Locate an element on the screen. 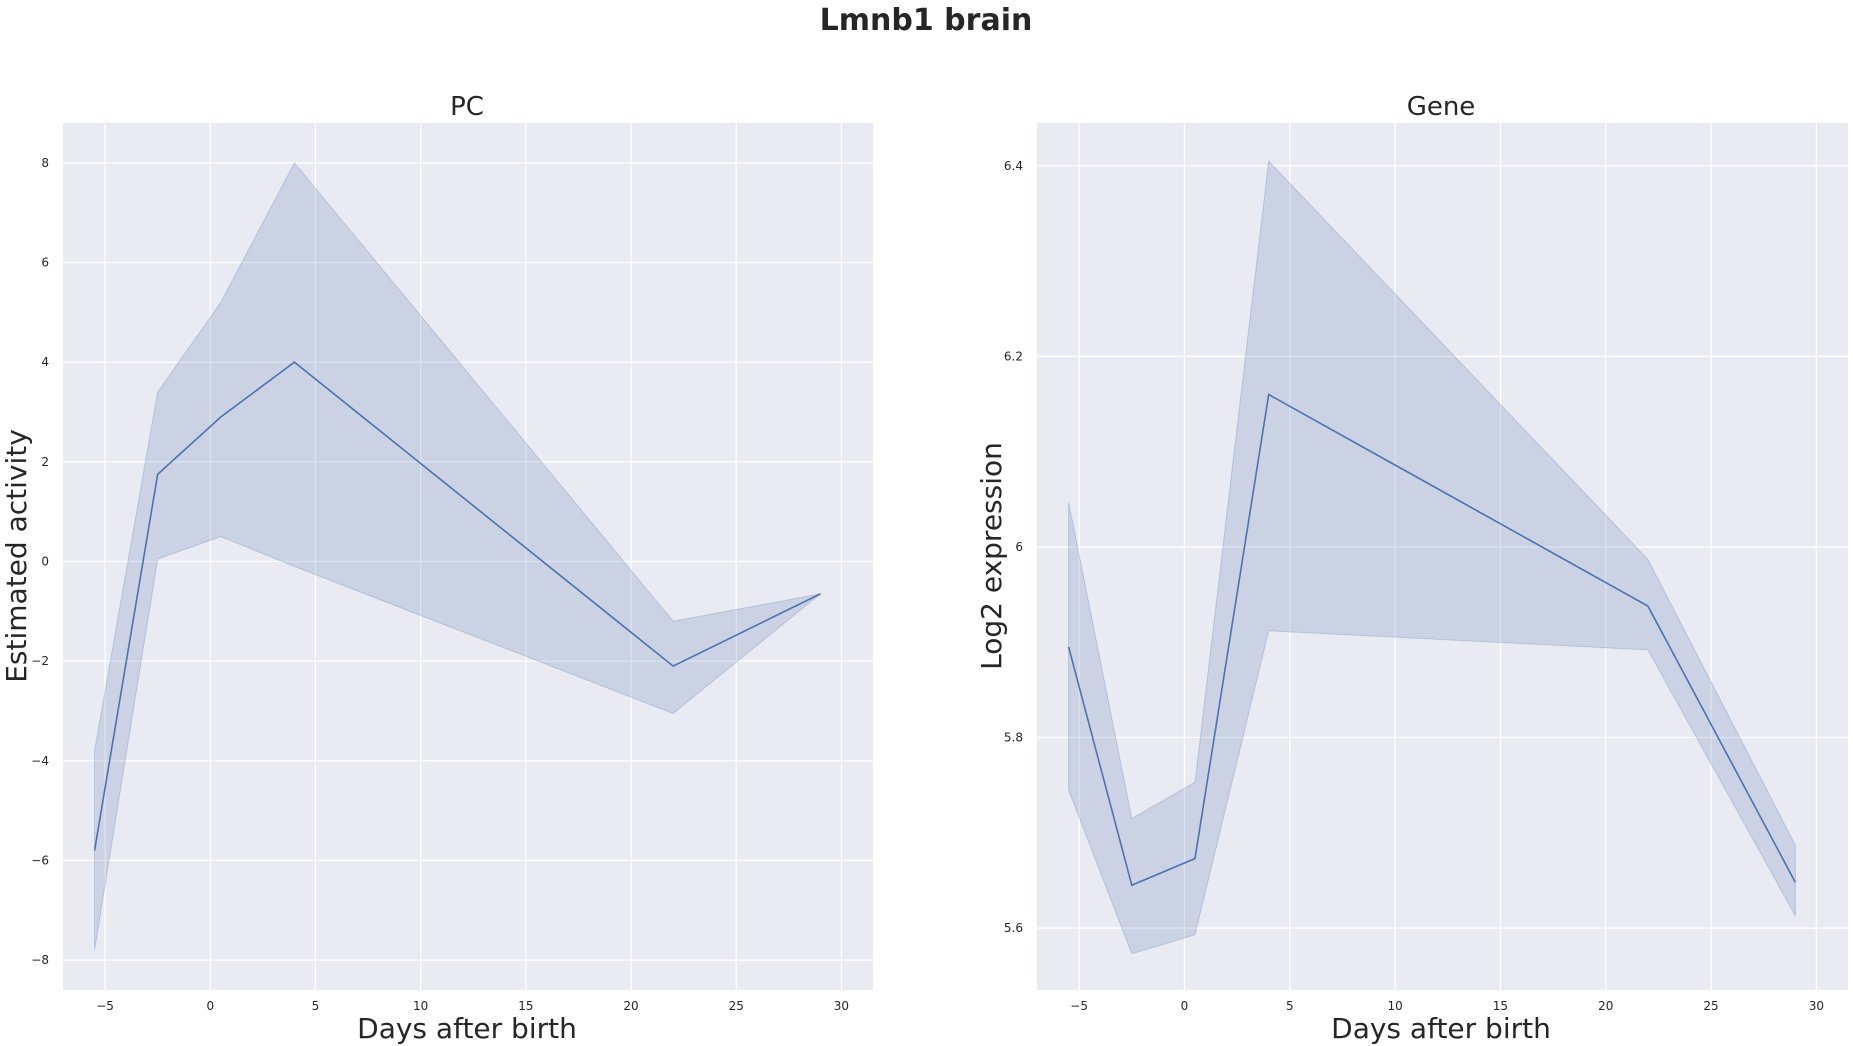 The height and width of the screenshot is (1046, 1853). y-tick-label: 8 is located at coordinates (45, 163).